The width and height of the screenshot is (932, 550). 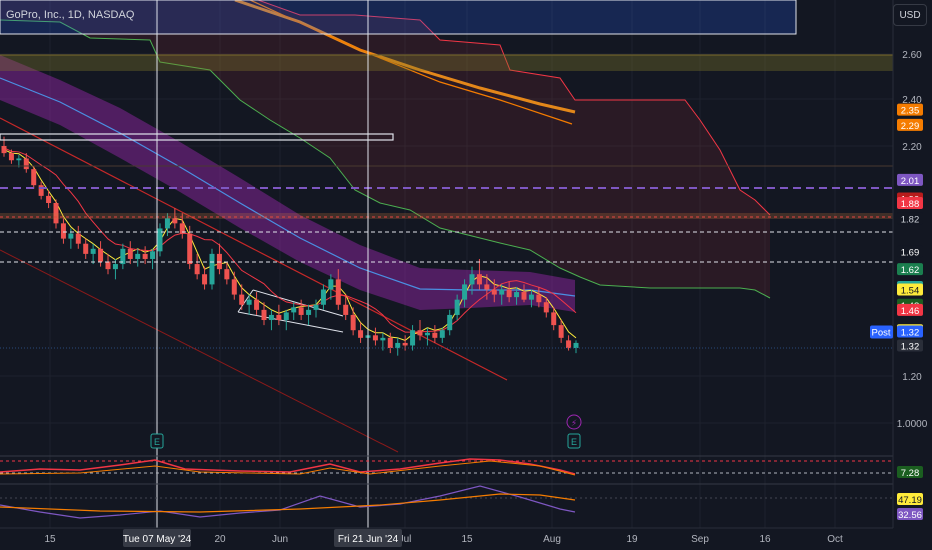 I want to click on dividend-icon, so click(x=574, y=422).